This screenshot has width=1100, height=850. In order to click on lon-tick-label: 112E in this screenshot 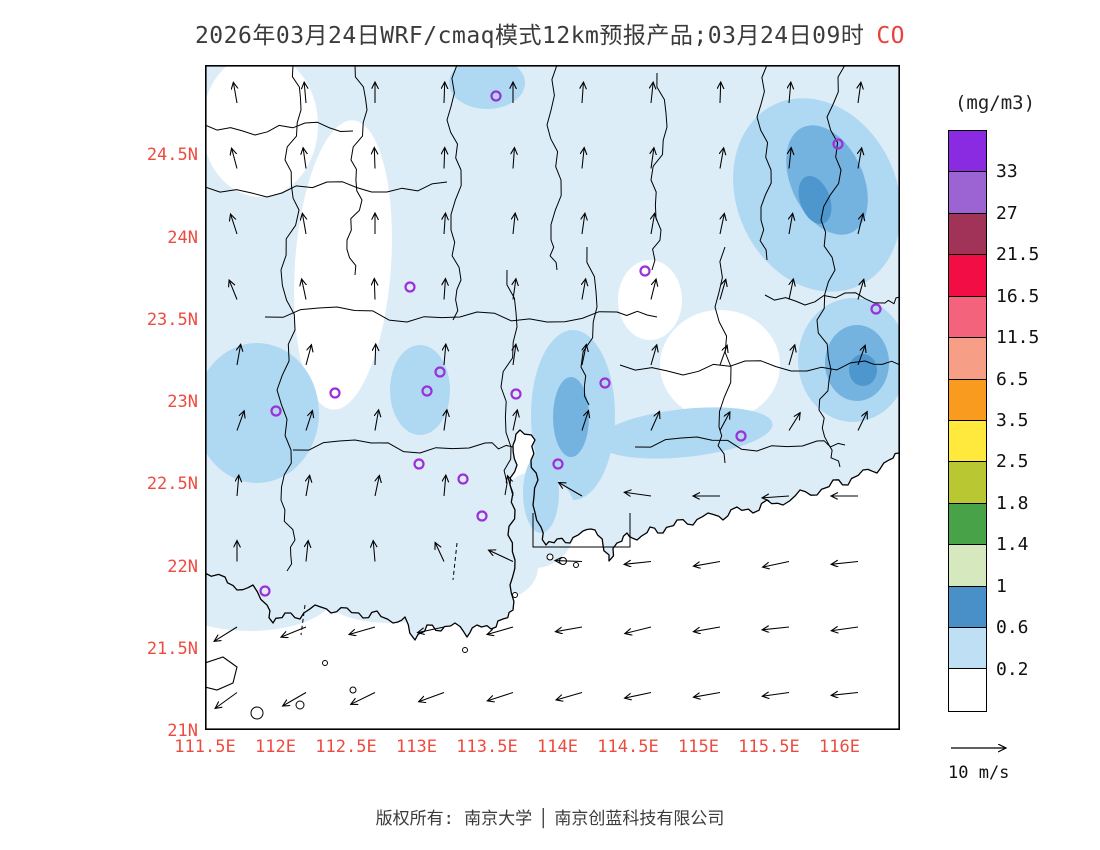, I will do `click(275, 747)`.